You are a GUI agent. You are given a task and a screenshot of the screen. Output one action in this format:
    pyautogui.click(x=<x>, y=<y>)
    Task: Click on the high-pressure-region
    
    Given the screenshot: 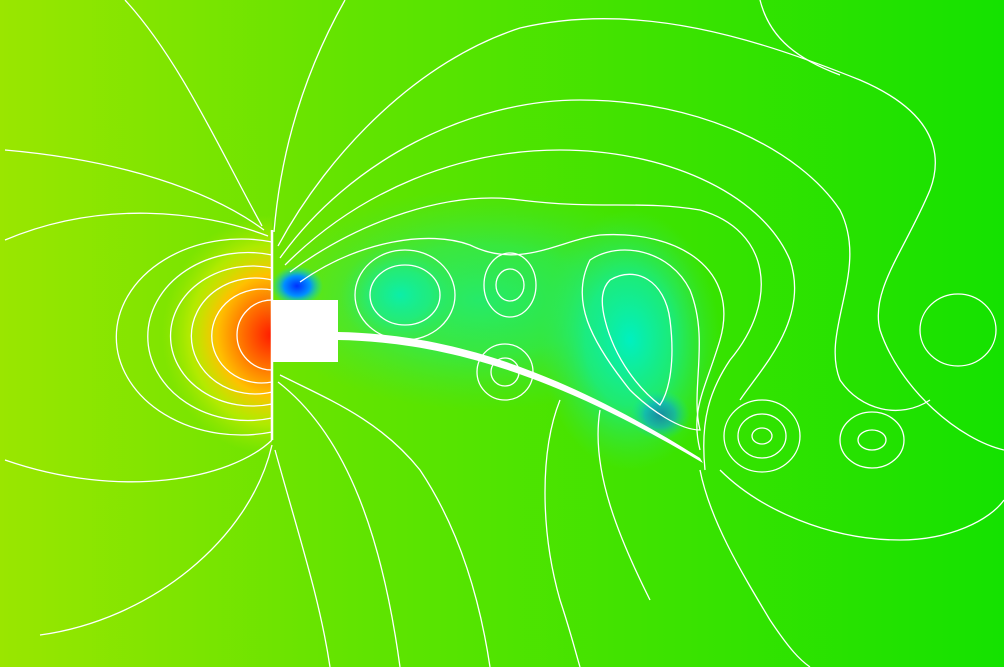 What is the action you would take?
    pyautogui.click(x=217, y=335)
    